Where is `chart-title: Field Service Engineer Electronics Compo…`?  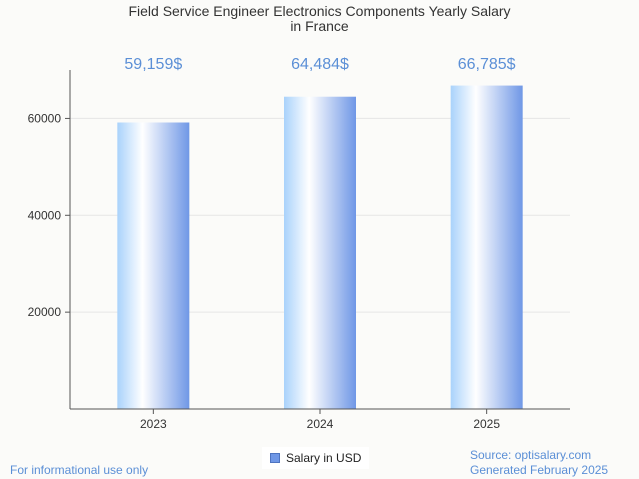
chart-title: Field Service Engineer Electronics Compo… is located at coordinates (319, 19).